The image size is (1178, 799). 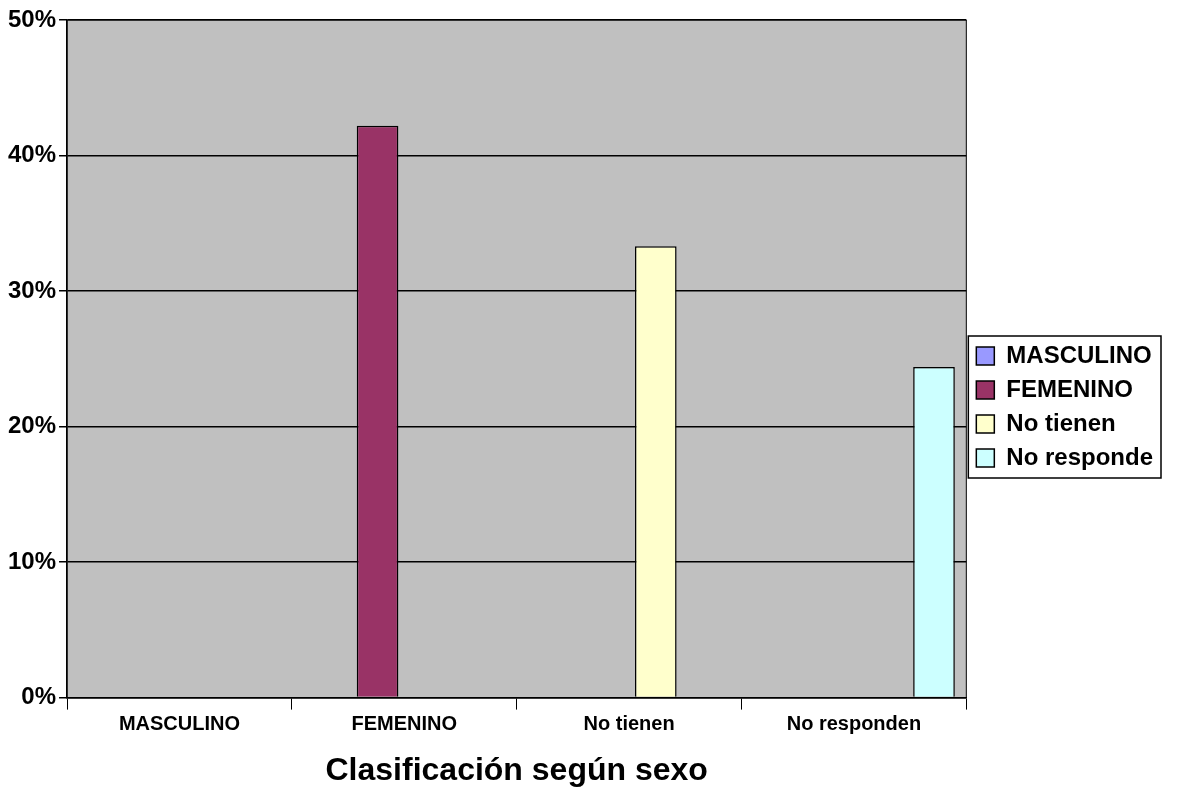 What do you see at coordinates (32, 18) in the screenshot?
I see `y-tick-label: 50%` at bounding box center [32, 18].